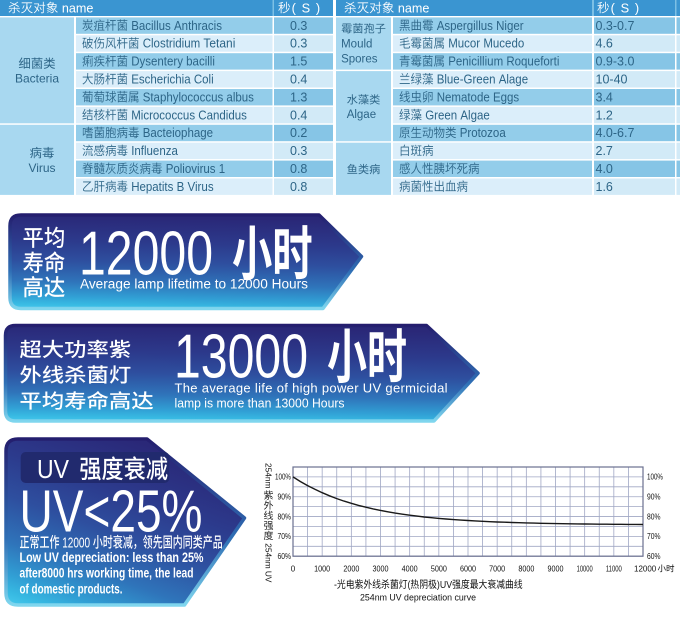  What do you see at coordinates (298, 97) in the screenshot?
I see `svg-text: 1.3` at bounding box center [298, 97].